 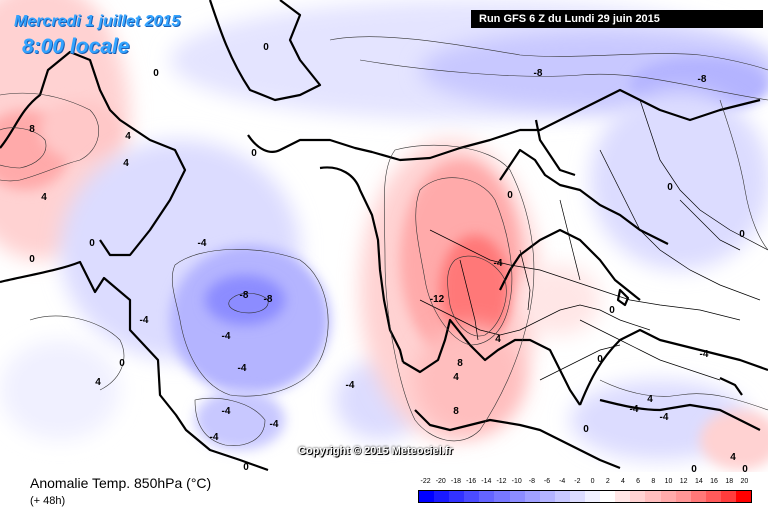 I want to click on contour-label: -12, so click(x=437, y=299).